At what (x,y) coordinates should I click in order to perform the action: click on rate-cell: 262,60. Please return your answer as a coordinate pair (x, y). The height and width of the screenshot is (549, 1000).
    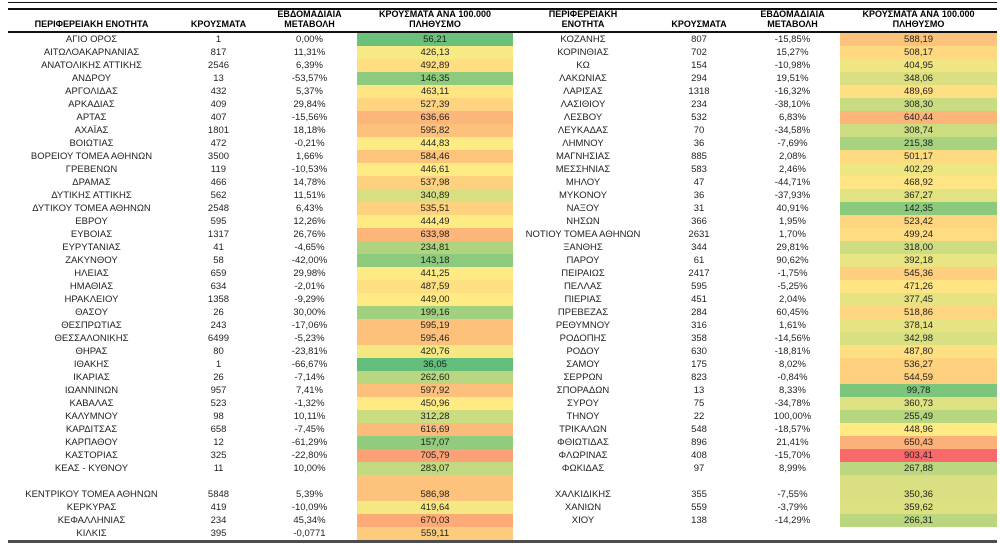
    Looking at the image, I should click on (435, 377).